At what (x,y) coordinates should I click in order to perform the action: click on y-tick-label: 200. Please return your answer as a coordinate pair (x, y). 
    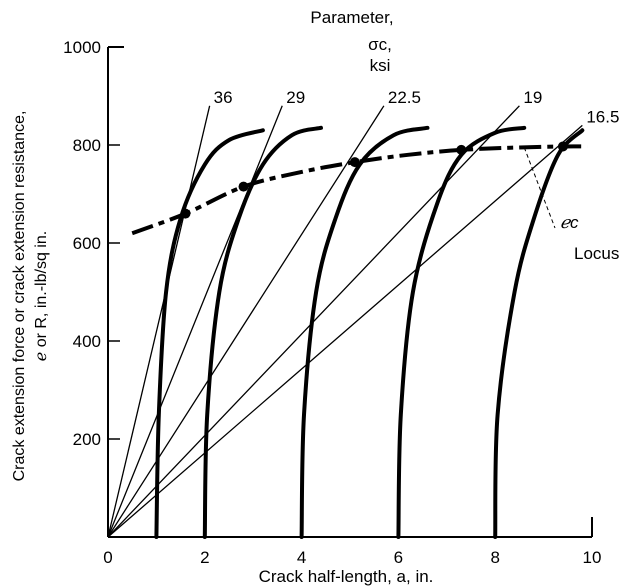
    Looking at the image, I should click on (87, 439).